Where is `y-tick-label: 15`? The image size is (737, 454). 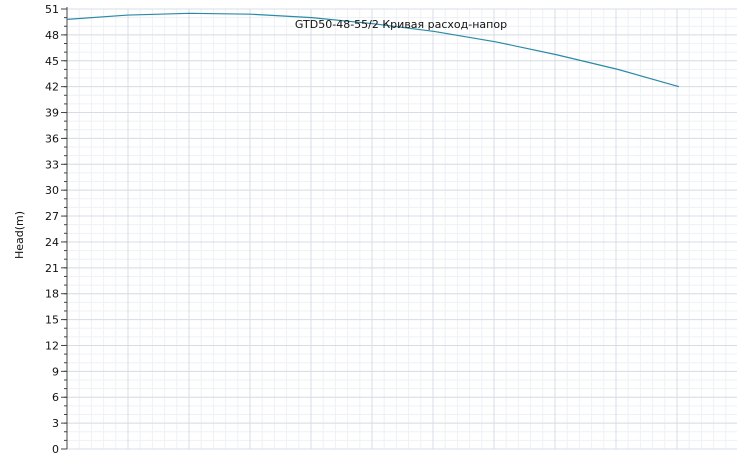 y-tick-label: 15 is located at coordinates (52, 320).